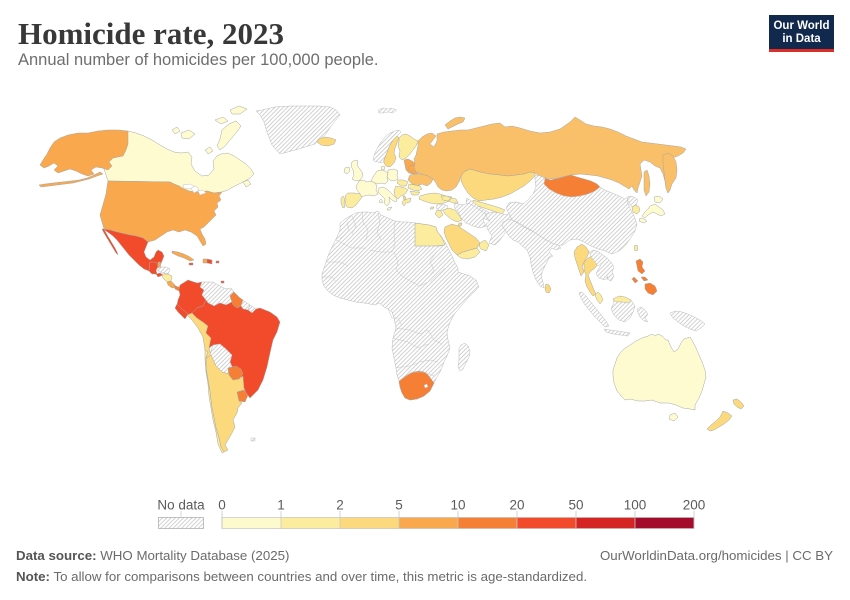 The height and width of the screenshot is (600, 850). Describe the element at coordinates (457, 505) in the screenshot. I see `svg-text: 10` at that location.